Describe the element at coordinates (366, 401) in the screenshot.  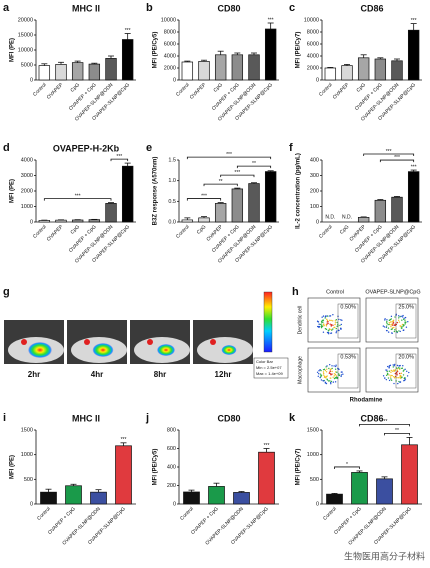
I see `x-axis-label: Rhodamine` at that location.